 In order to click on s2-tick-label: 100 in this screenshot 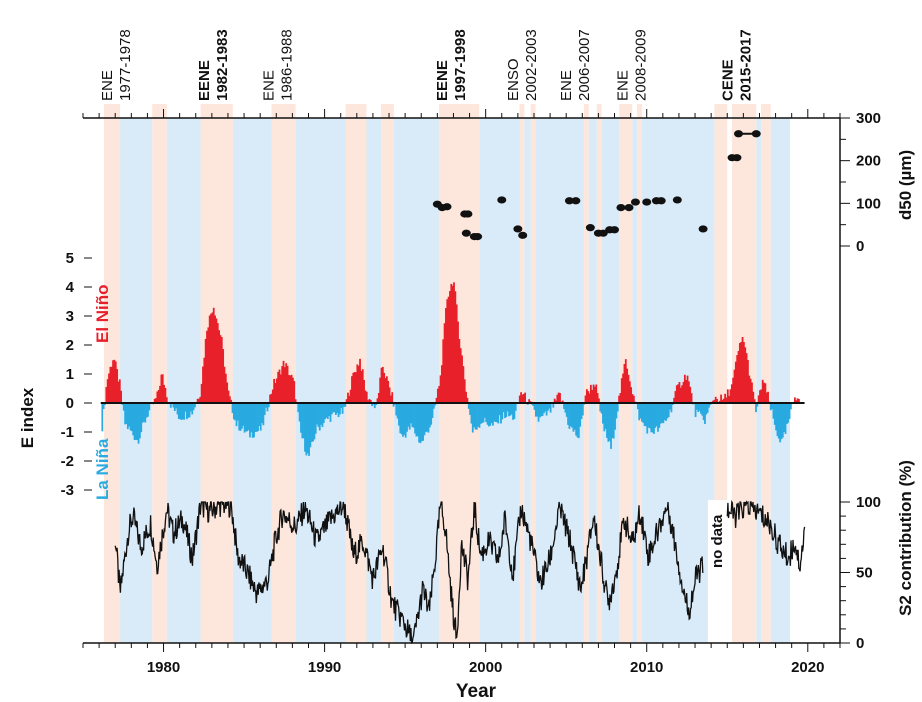, I will do `click(868, 502)`.